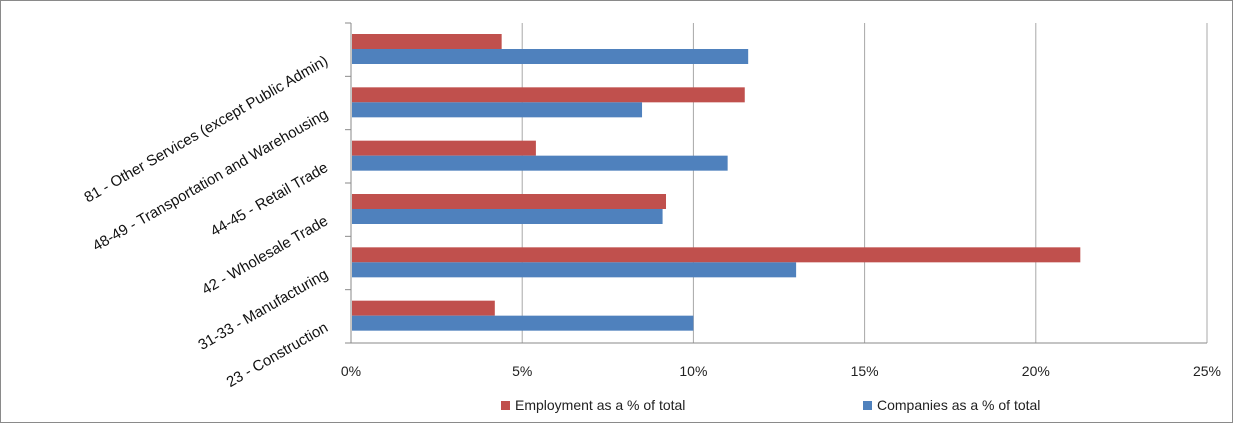  I want to click on legend-label-companies: Companies as a % of total, so click(959, 405).